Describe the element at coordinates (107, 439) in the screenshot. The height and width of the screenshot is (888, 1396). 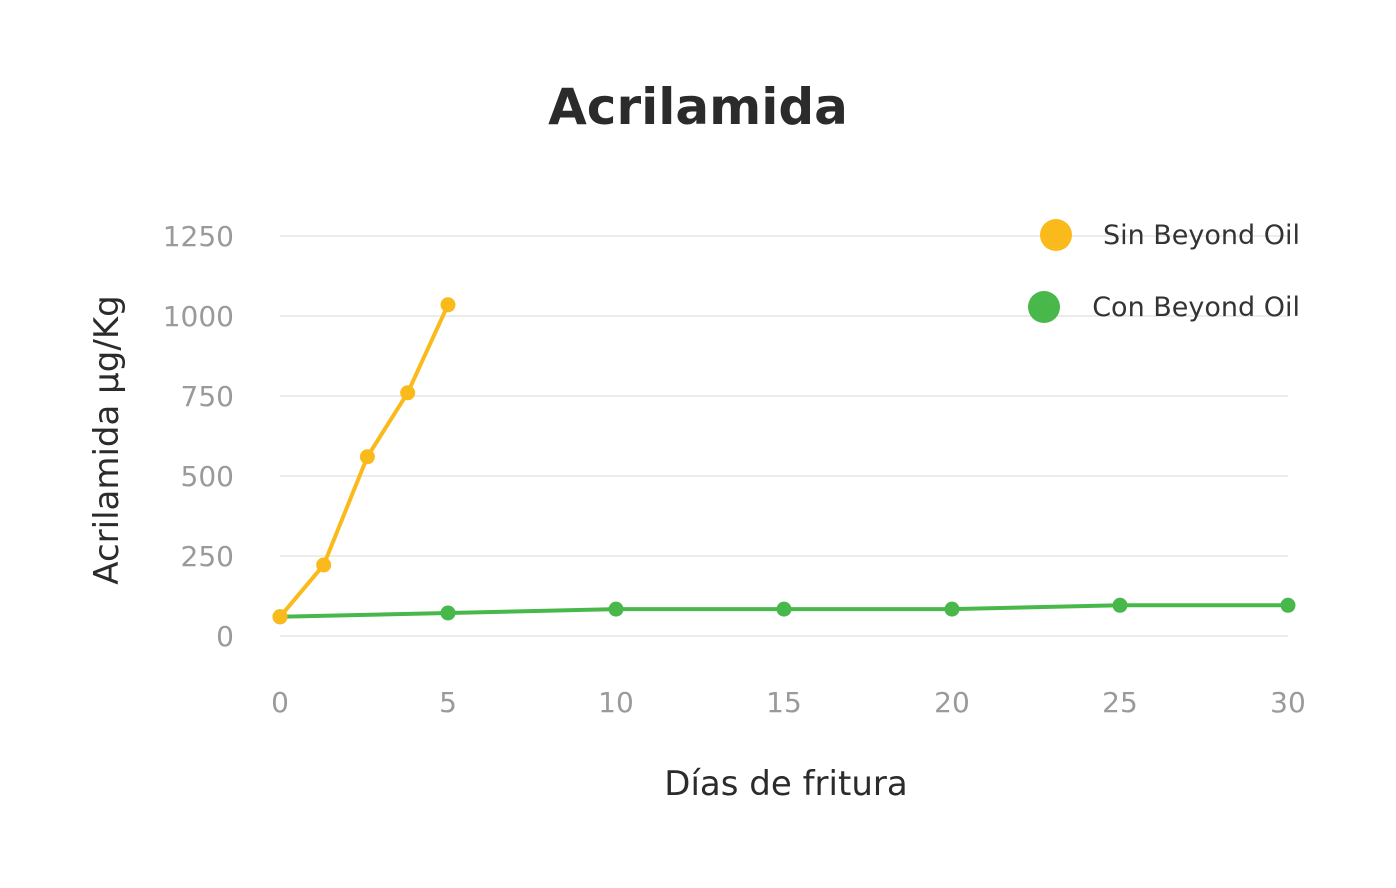
I see `y-axis-title: Acrilamida µg/Kg` at that location.